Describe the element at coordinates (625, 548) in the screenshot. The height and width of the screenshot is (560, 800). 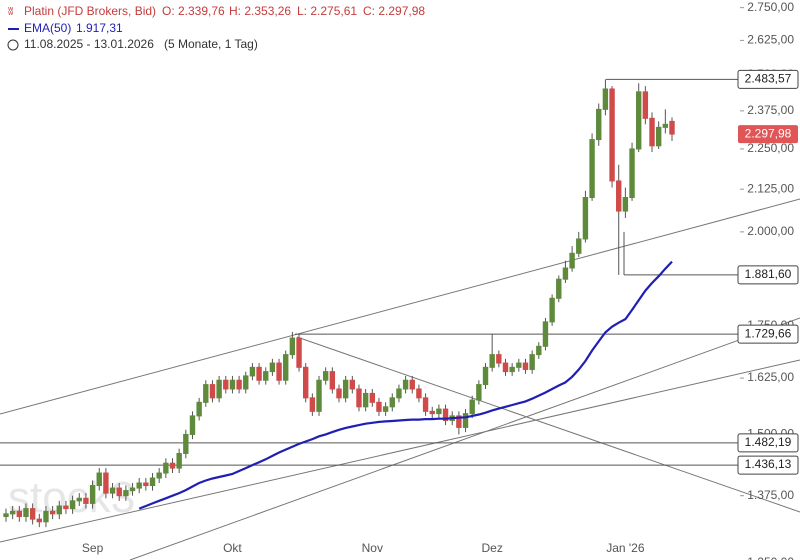
I see `x-tick-label: Jan '26` at that location.